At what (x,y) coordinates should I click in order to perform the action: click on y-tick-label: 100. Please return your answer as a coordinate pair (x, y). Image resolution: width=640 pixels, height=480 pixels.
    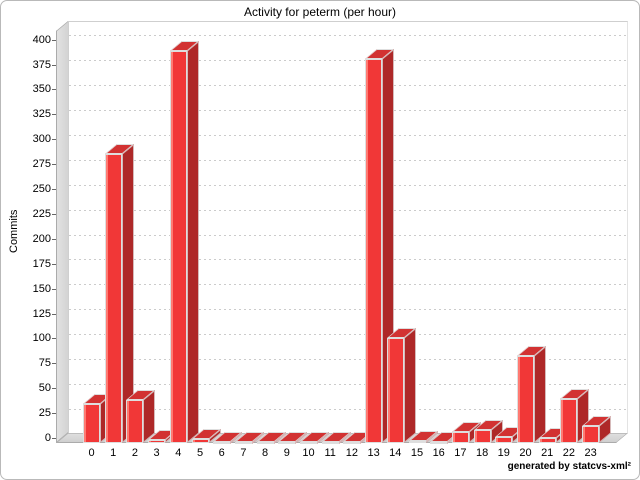
    Looking at the image, I should click on (41, 338).